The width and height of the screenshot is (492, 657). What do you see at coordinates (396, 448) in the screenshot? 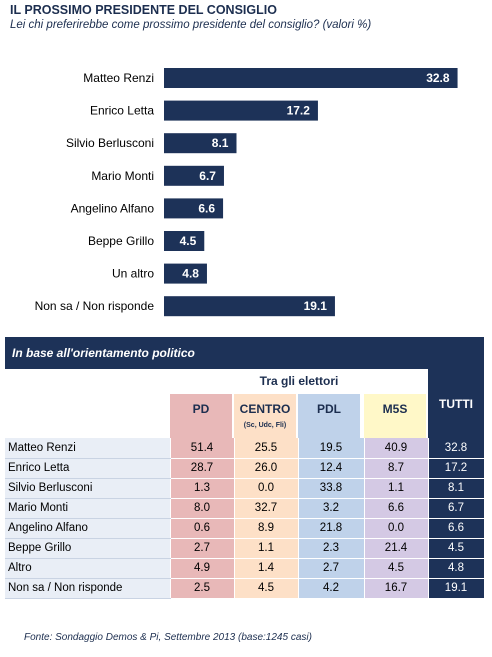
I see `cell-m5s: 40.9` at bounding box center [396, 448].